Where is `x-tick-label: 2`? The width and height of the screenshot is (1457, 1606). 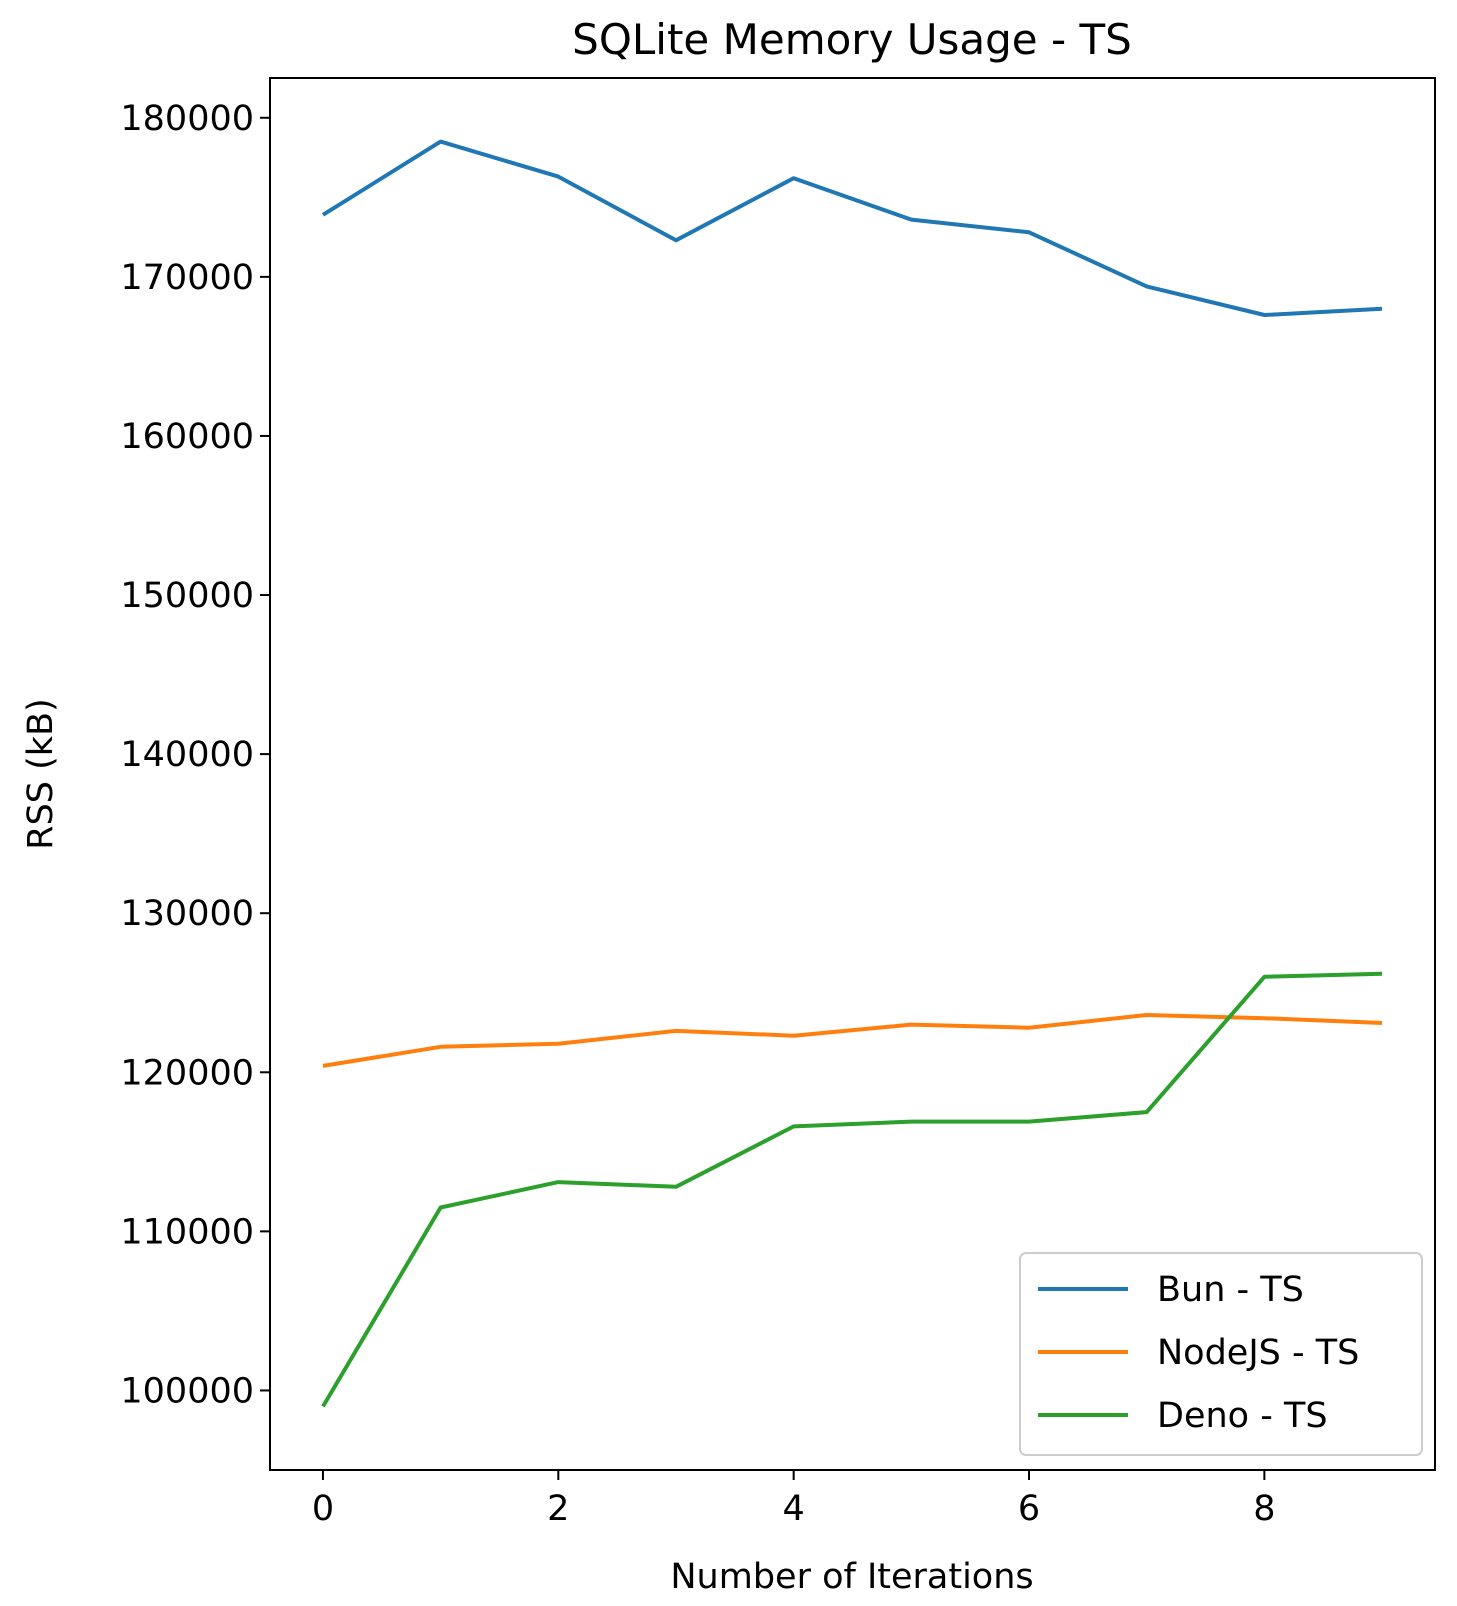
x-tick-label: 2 is located at coordinates (558, 1509).